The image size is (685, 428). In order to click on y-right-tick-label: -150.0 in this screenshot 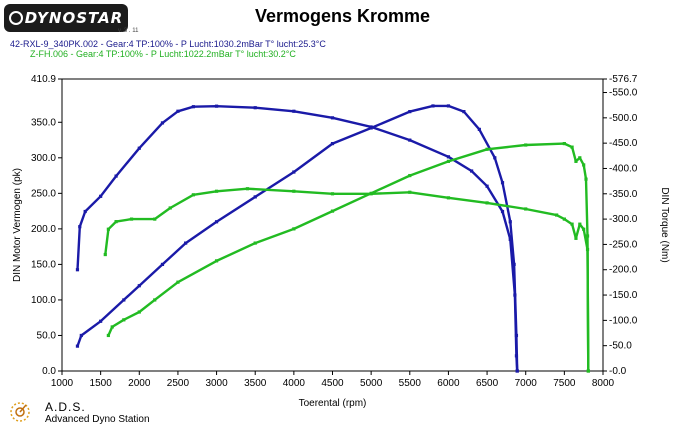, I will do `click(623, 295)`.